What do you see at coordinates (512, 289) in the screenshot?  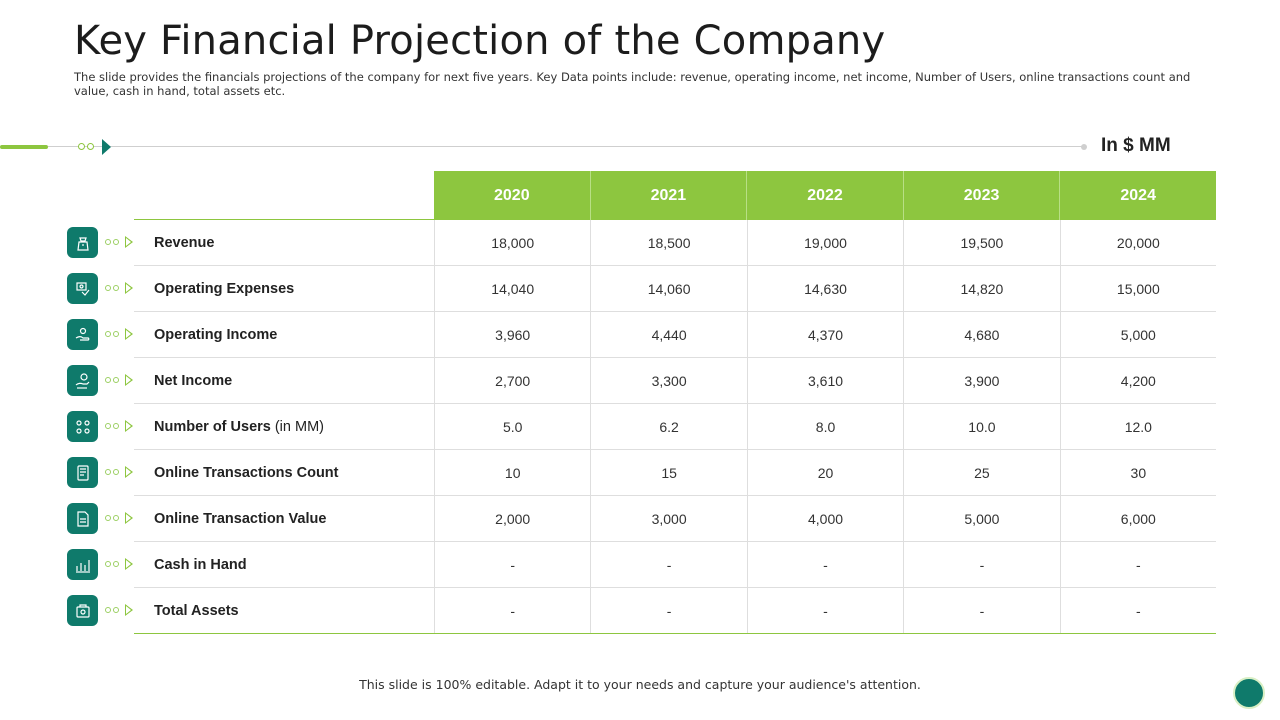 I see `table-cell: 14,040` at bounding box center [512, 289].